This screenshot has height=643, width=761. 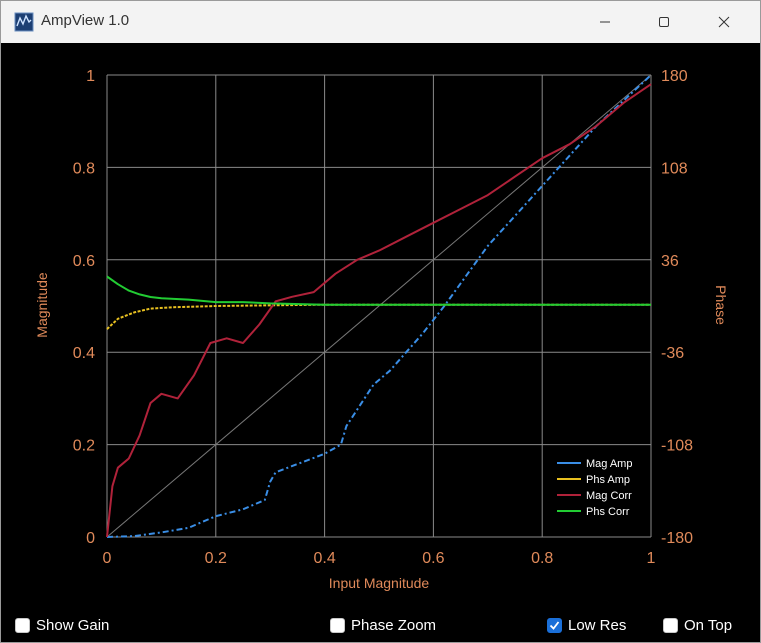 I want to click on x-tick-label: 0.4, so click(x=324, y=558).